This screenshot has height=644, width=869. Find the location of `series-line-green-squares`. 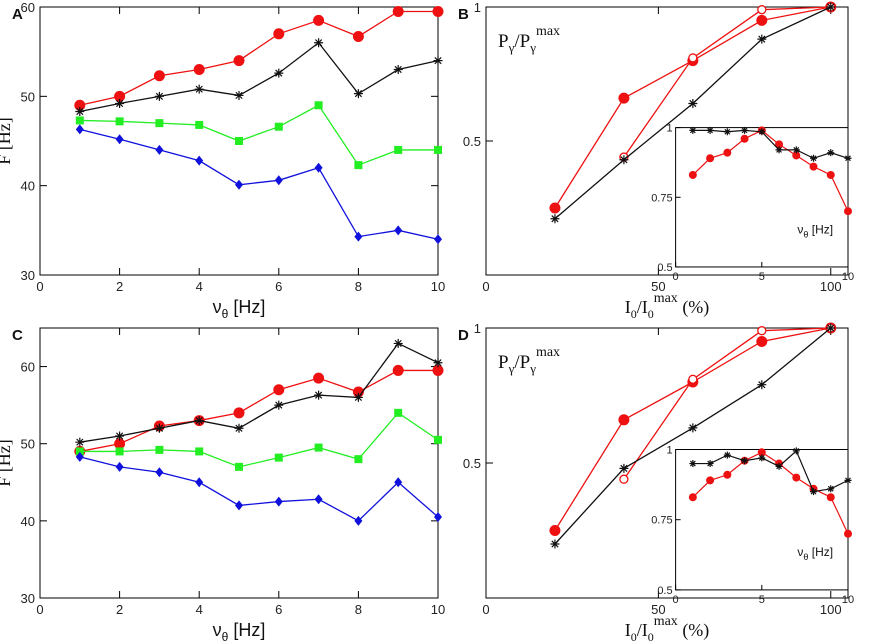

series-line-green-squares is located at coordinates (258, 135).